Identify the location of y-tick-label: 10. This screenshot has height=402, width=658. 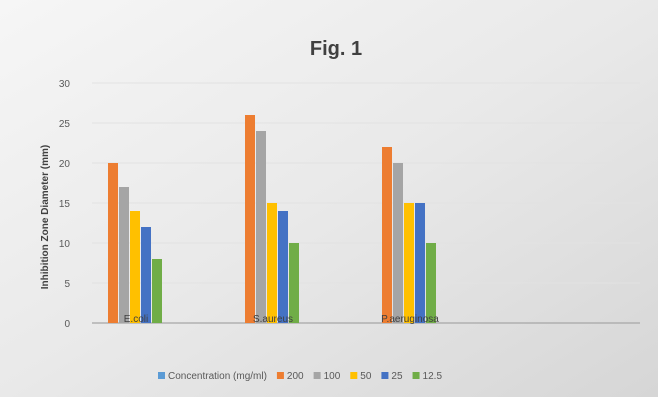
(65, 244).